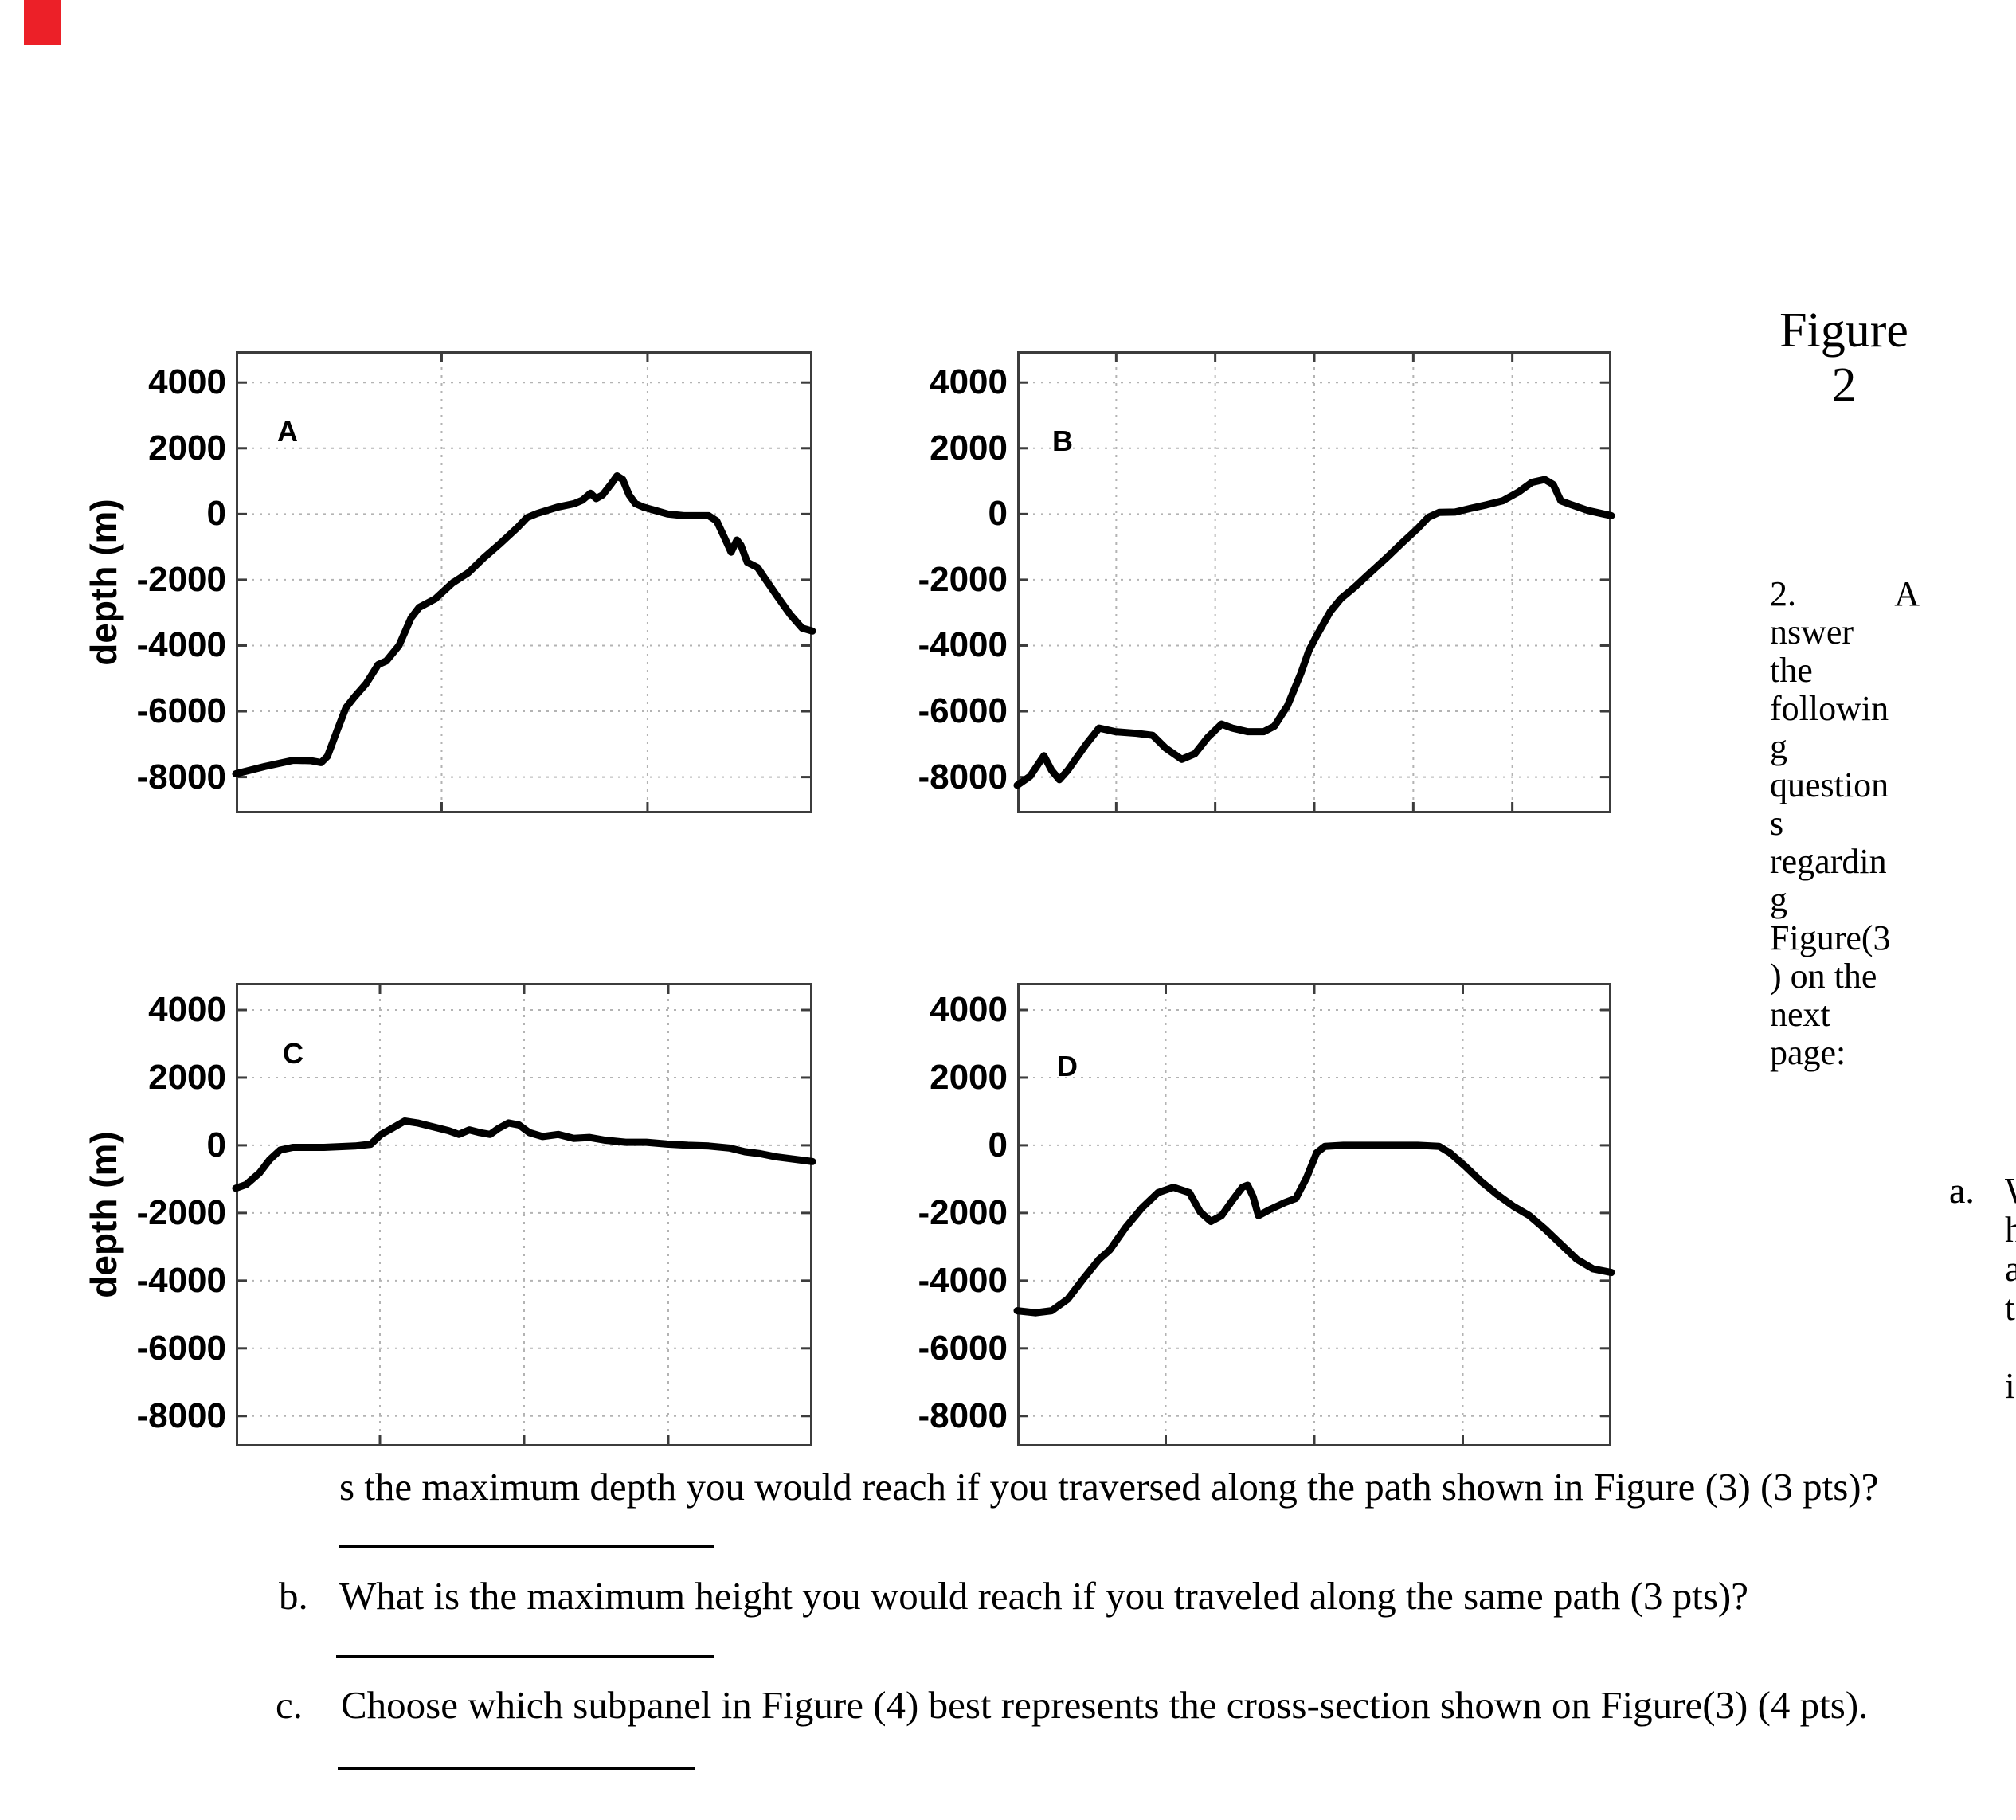 The width and height of the screenshot is (2016, 1820). Describe the element at coordinates (969, 1077) in the screenshot. I see `y-tick-label-D: 2000` at that location.